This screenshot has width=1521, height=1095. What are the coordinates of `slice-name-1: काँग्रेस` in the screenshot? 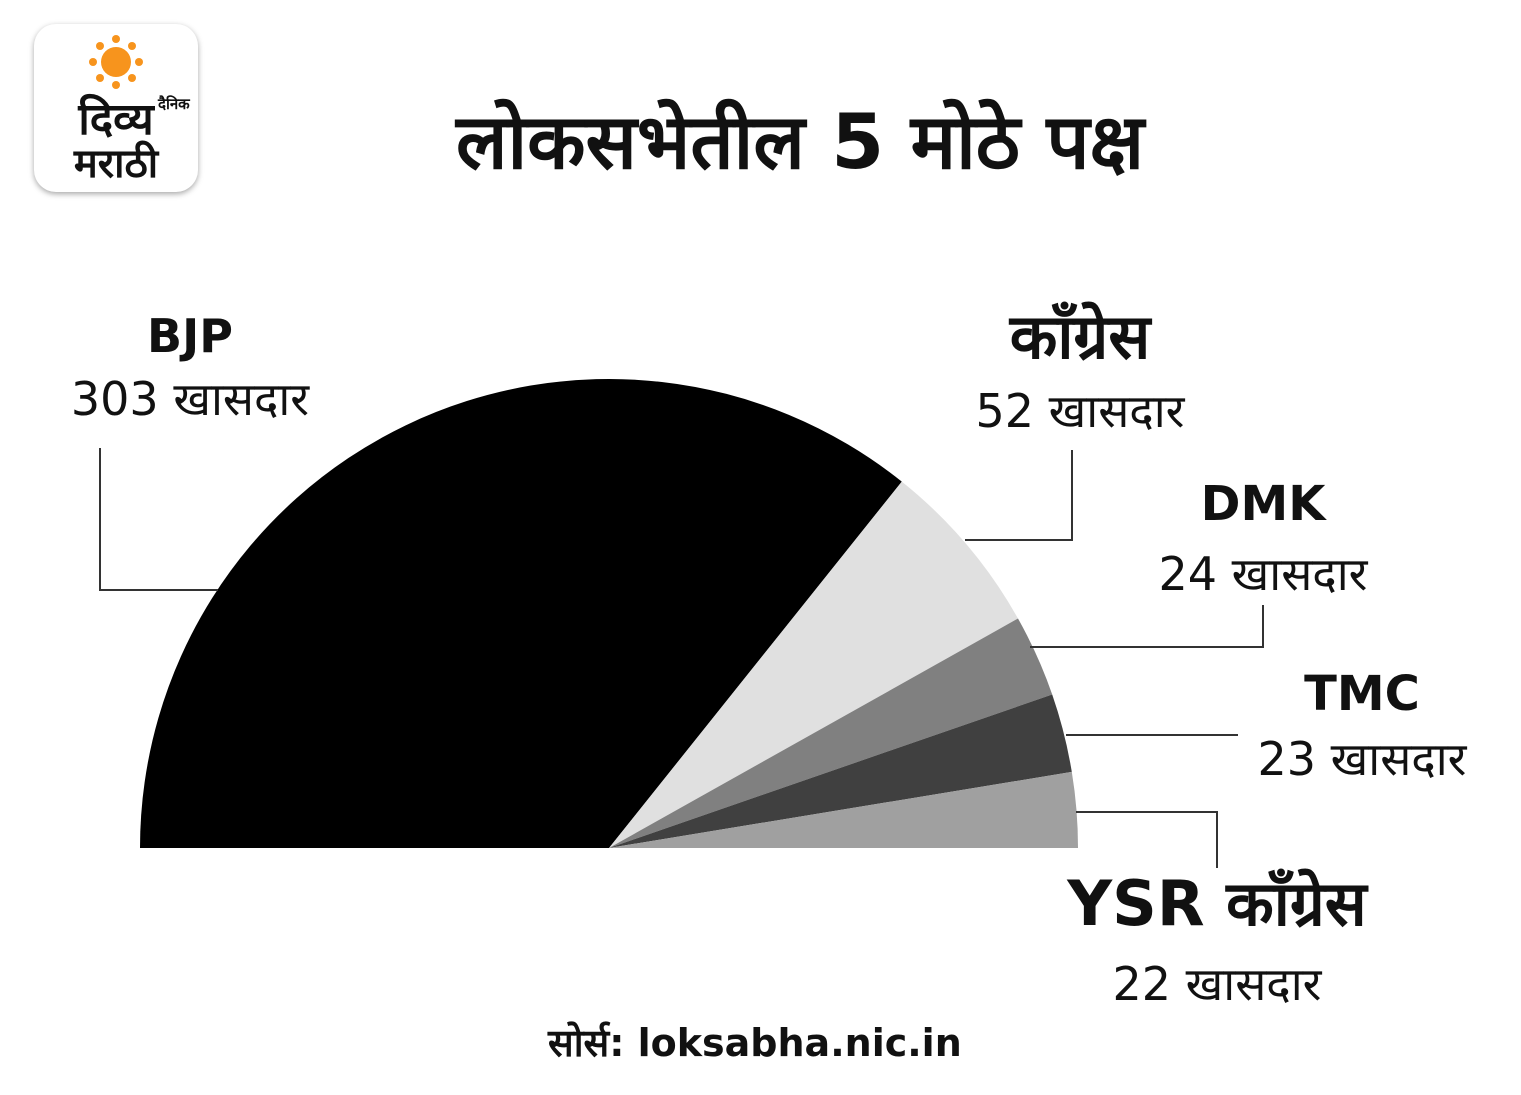 It's located at (1081, 336).